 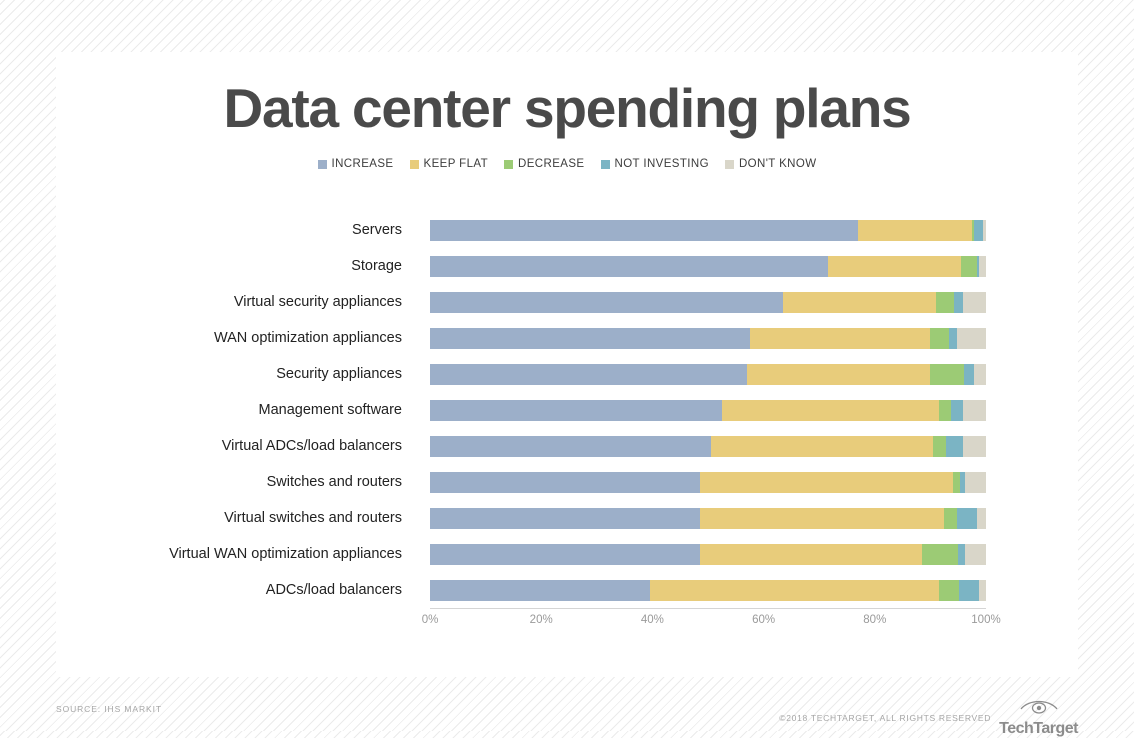 I want to click on legend-item: INCREASE, so click(x=355, y=164).